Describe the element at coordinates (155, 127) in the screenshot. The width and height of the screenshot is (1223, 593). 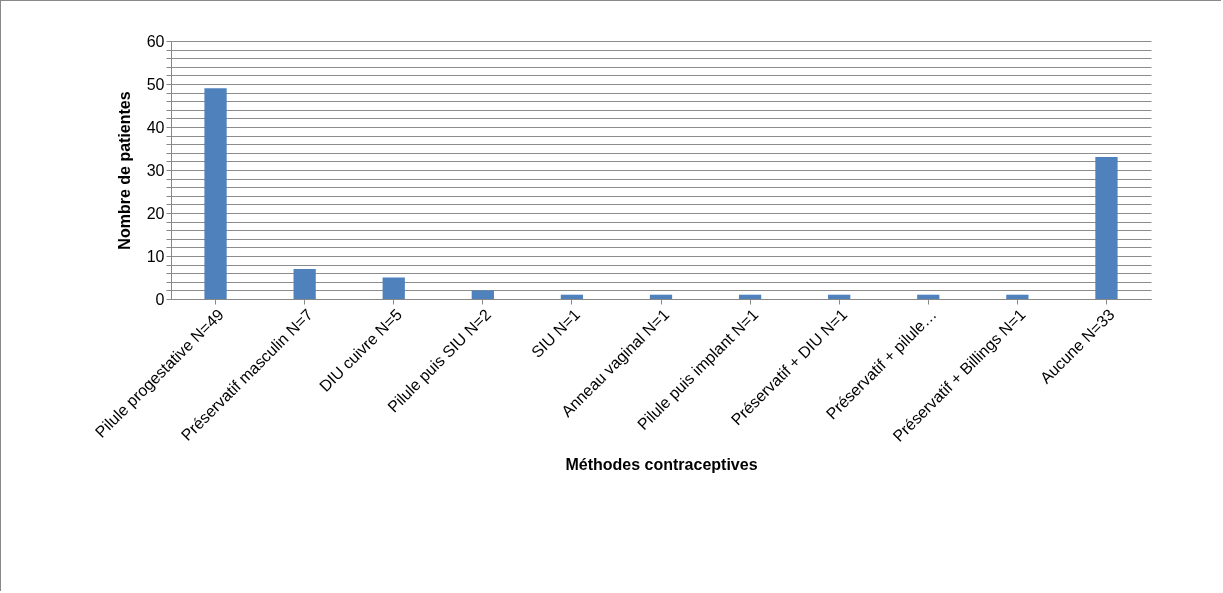
I see `y-tick-label: 40` at that location.